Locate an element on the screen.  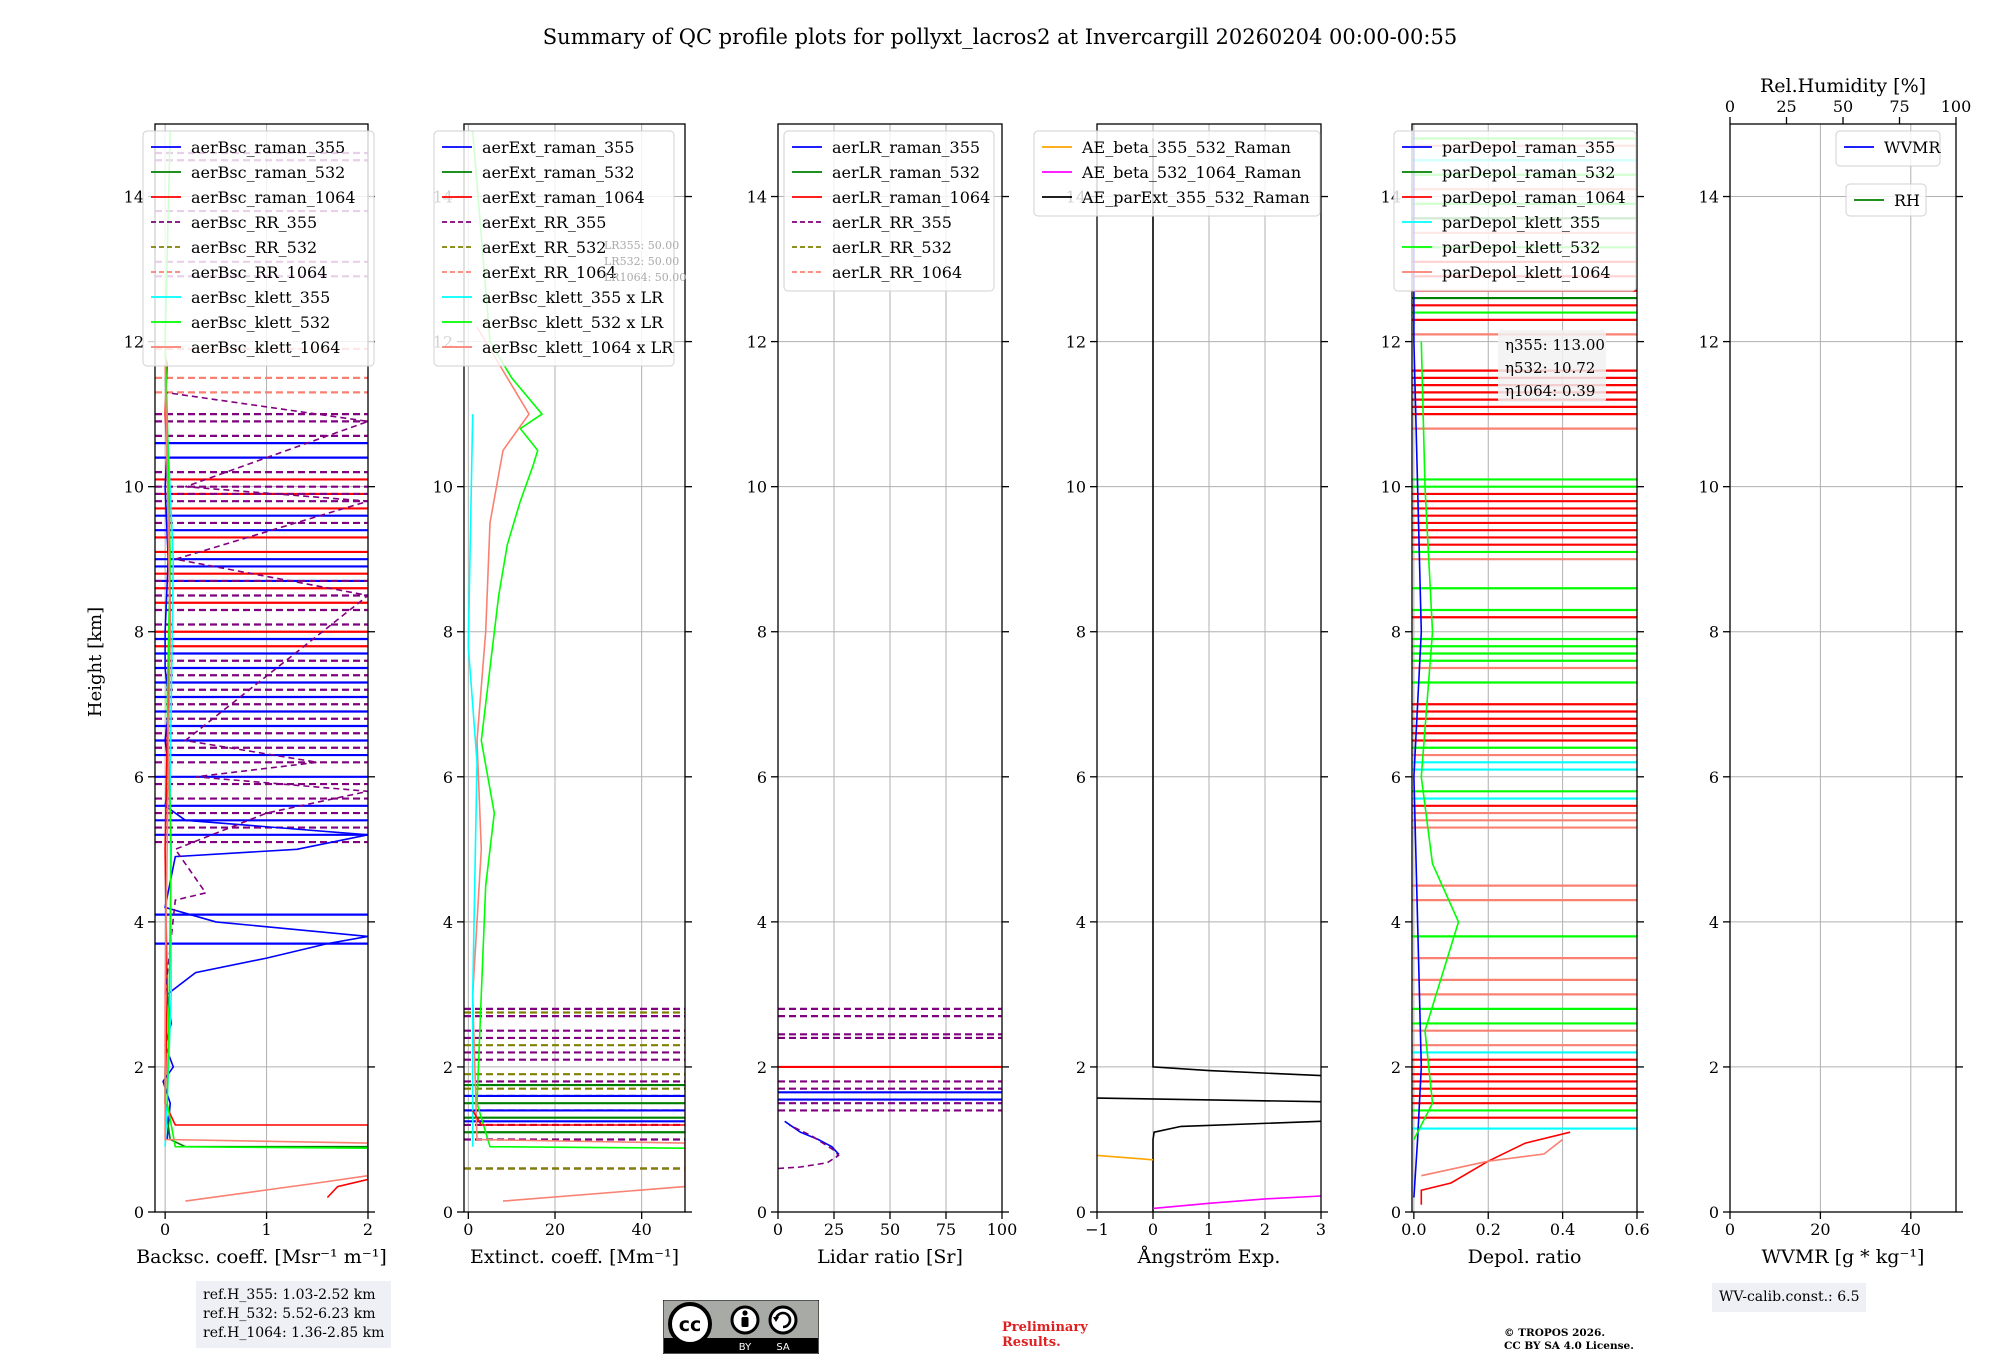
annotation: LR355: 50.00 LR532: 50.00 LR1064: 50.00 is located at coordinates (645, 261).